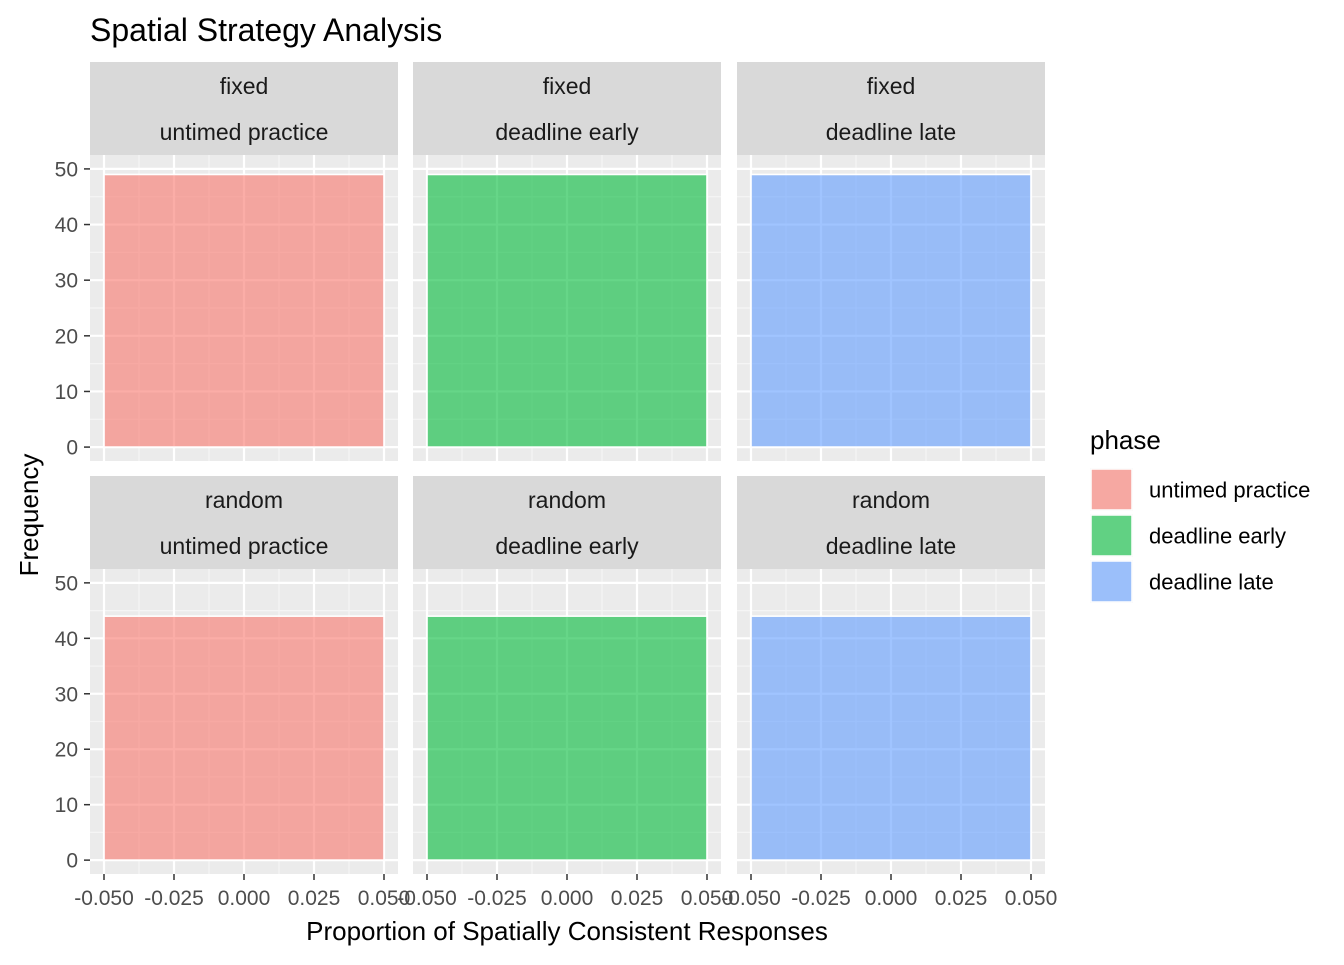 This screenshot has height=965, width=1344. Describe the element at coordinates (1211, 582) in the screenshot. I see `legend-label: deadline late` at that location.